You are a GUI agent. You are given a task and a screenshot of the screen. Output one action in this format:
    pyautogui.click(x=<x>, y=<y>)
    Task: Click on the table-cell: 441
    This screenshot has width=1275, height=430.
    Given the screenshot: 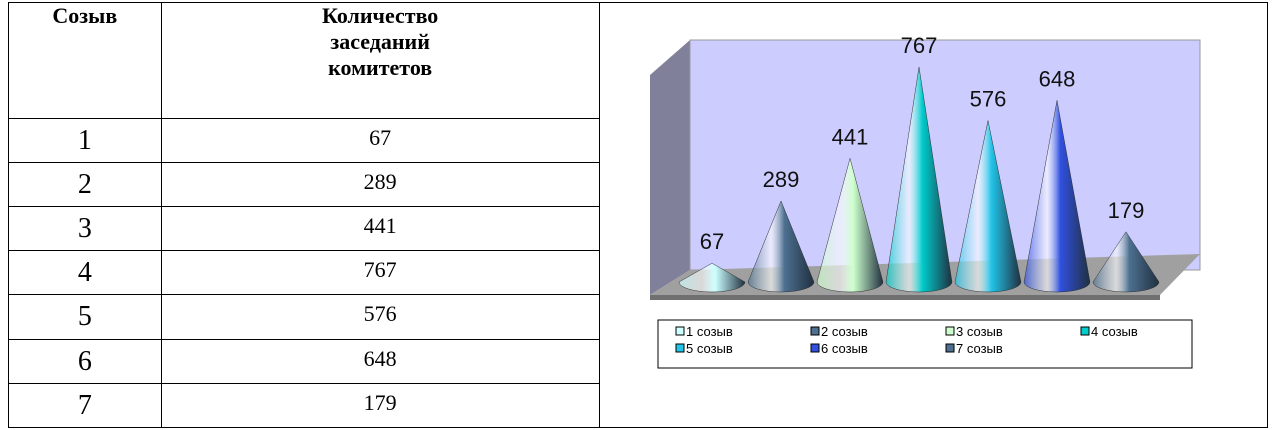 What is the action you would take?
    pyautogui.click(x=380, y=228)
    